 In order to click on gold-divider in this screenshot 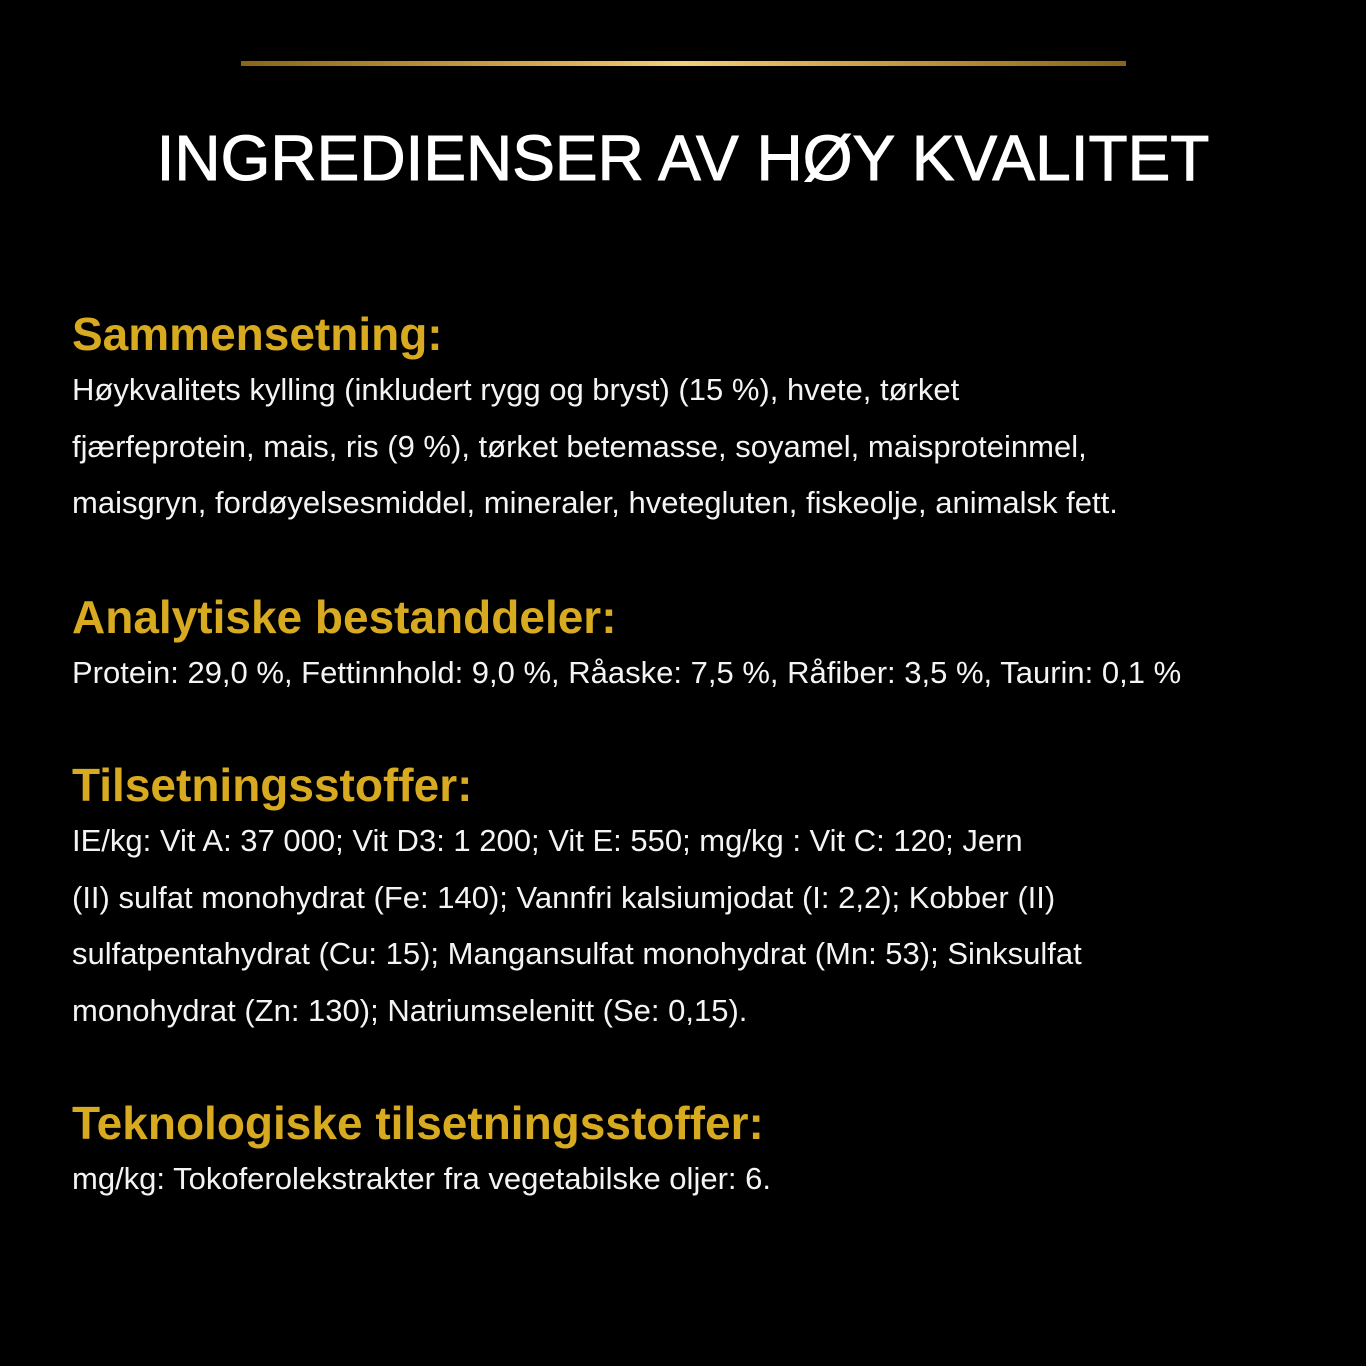, I will do `click(683, 63)`.